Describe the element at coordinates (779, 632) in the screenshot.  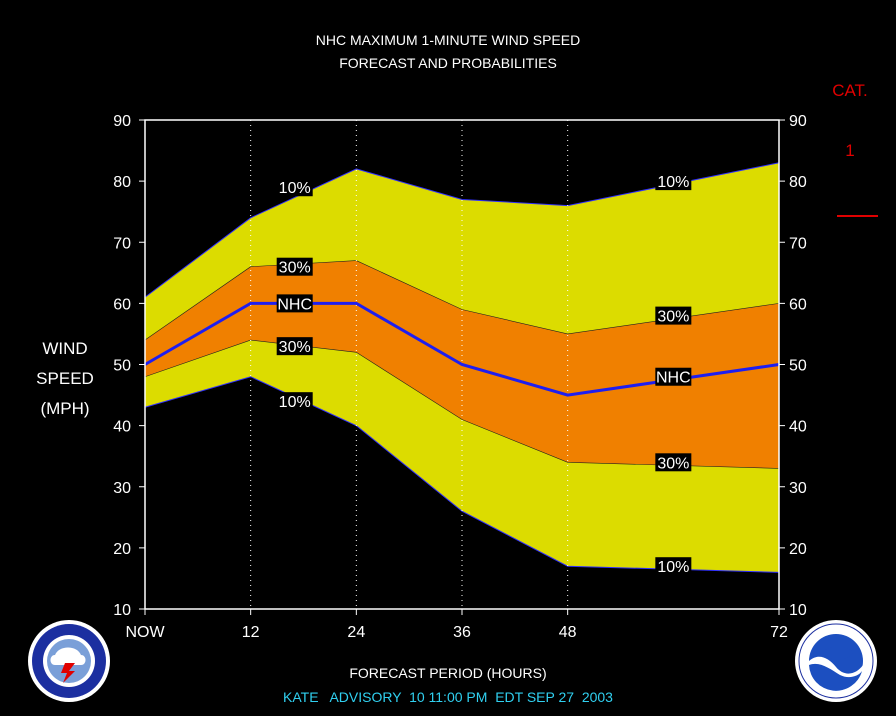
I see `x-tick-label: 72` at that location.